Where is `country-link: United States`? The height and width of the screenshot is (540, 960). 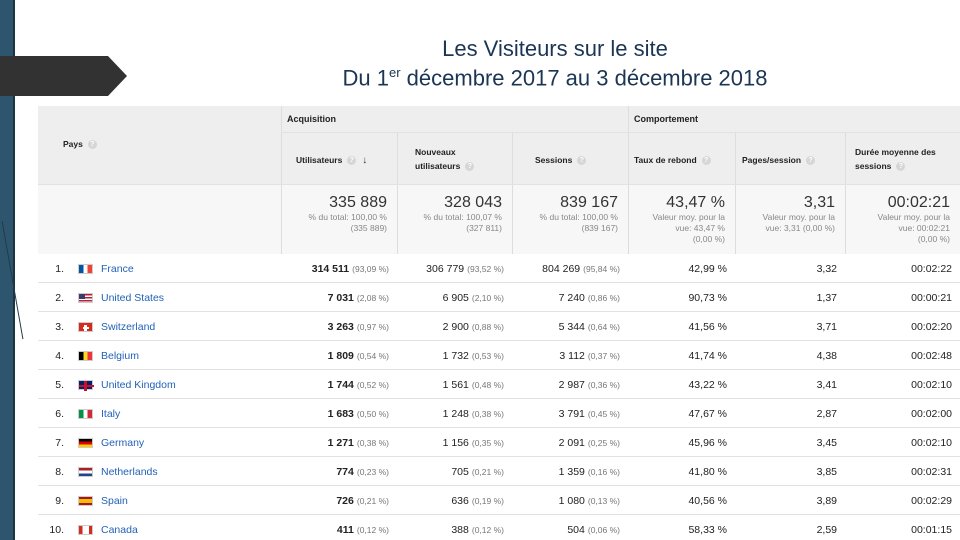 country-link: United States is located at coordinates (133, 298).